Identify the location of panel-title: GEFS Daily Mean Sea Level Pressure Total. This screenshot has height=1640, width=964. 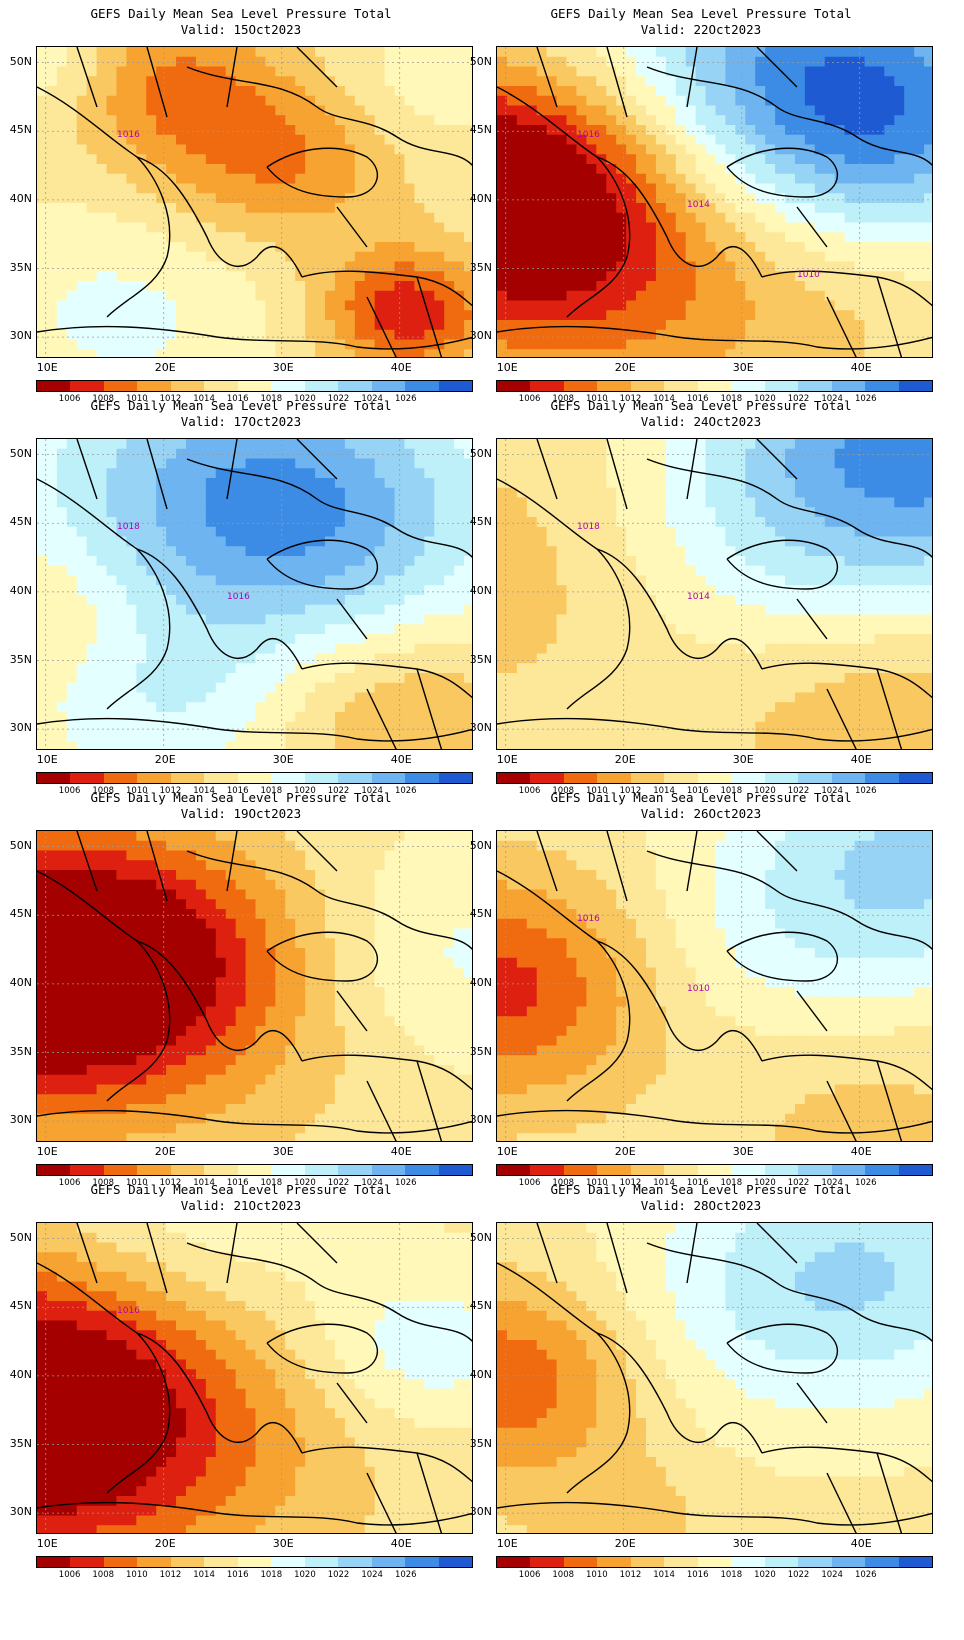
(701, 405).